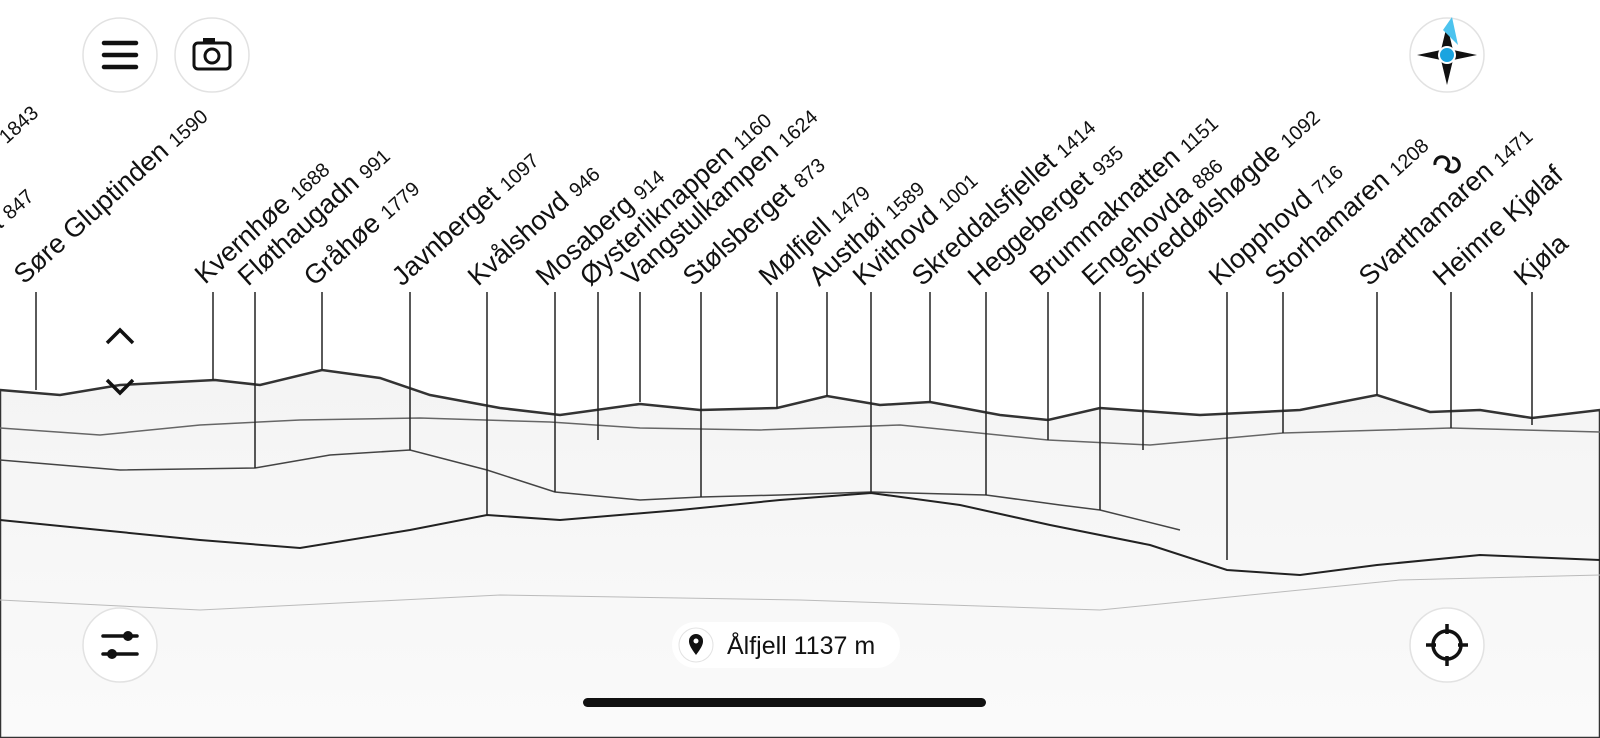  I want to click on location-label: Ålfjell 1137 m, so click(801, 645).